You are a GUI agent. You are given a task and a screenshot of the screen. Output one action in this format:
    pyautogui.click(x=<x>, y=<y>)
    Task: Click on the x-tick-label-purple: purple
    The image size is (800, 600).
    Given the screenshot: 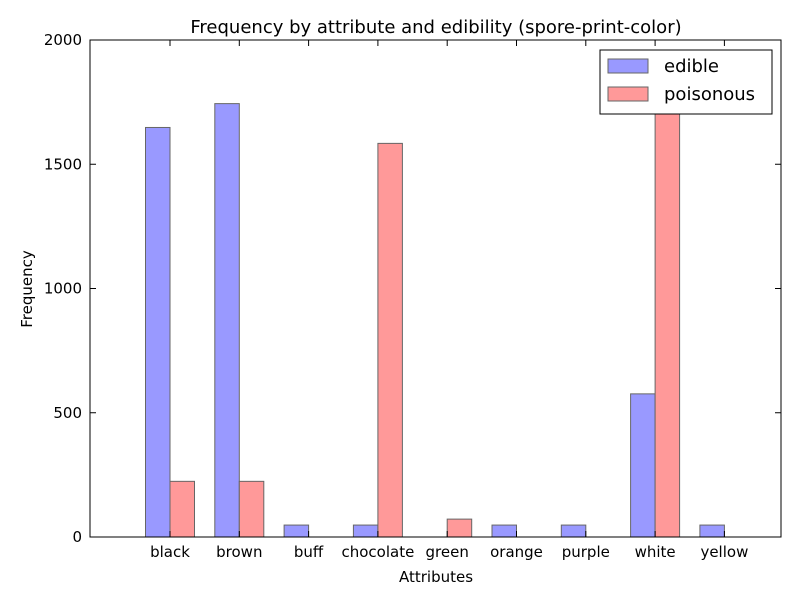 What is the action you would take?
    pyautogui.click(x=586, y=552)
    